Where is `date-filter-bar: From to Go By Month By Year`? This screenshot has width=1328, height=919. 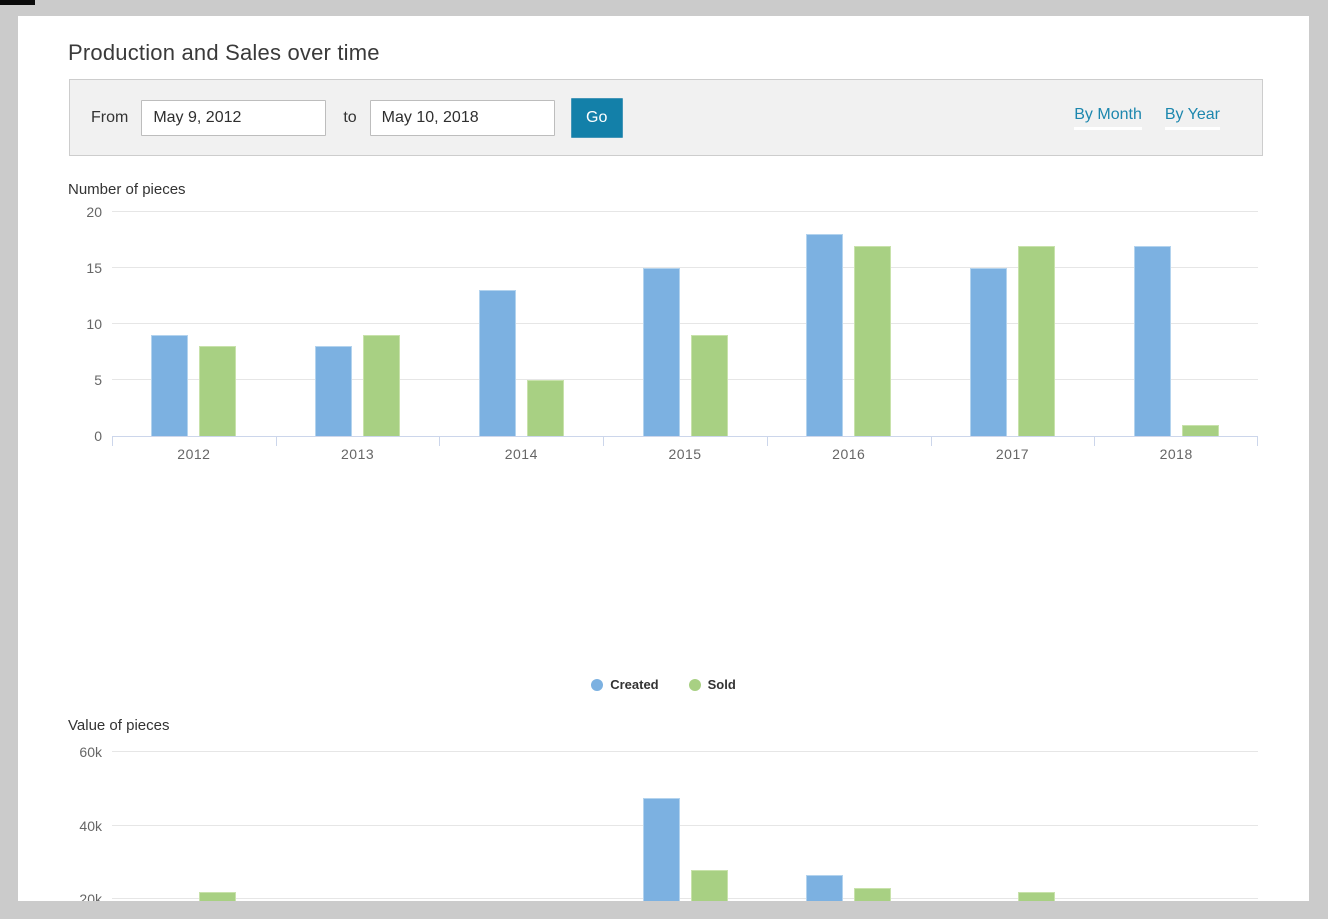 date-filter-bar: From to Go By Month By Year is located at coordinates (666, 117).